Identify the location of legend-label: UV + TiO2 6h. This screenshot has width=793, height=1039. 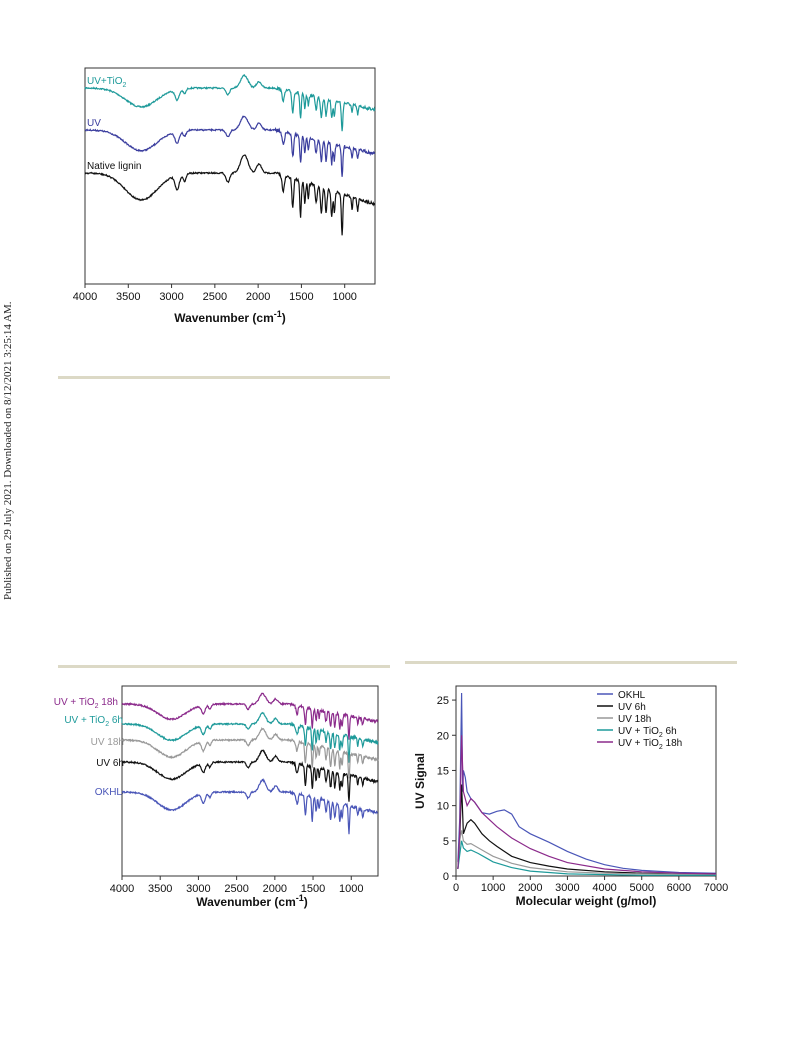
(647, 732).